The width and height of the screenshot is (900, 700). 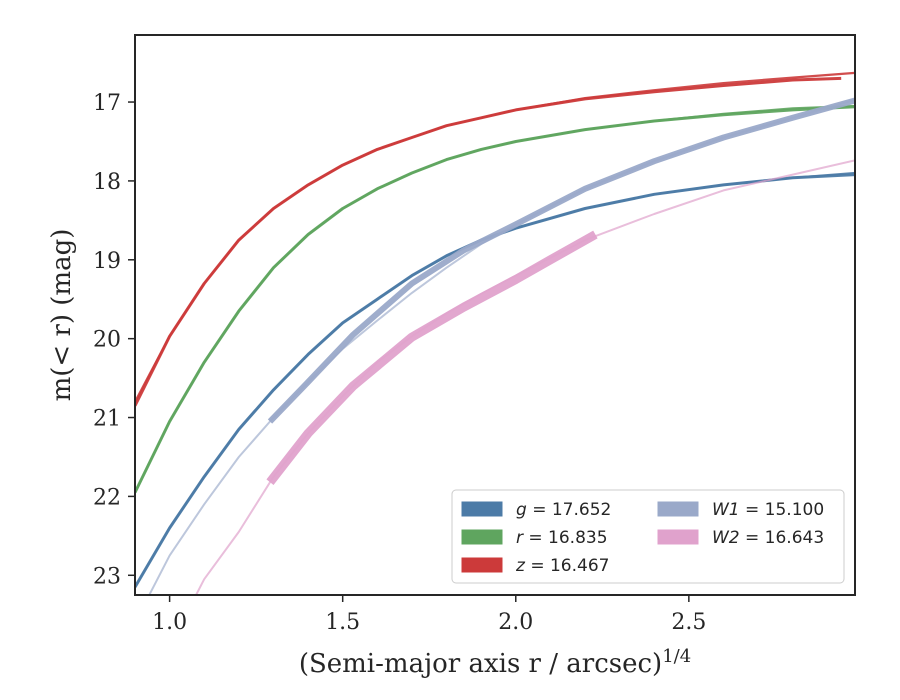 What do you see at coordinates (429, 615) in the screenshot?
I see `x-axis-ticks: 1.0 1.5 2.0 2.5` at bounding box center [429, 615].